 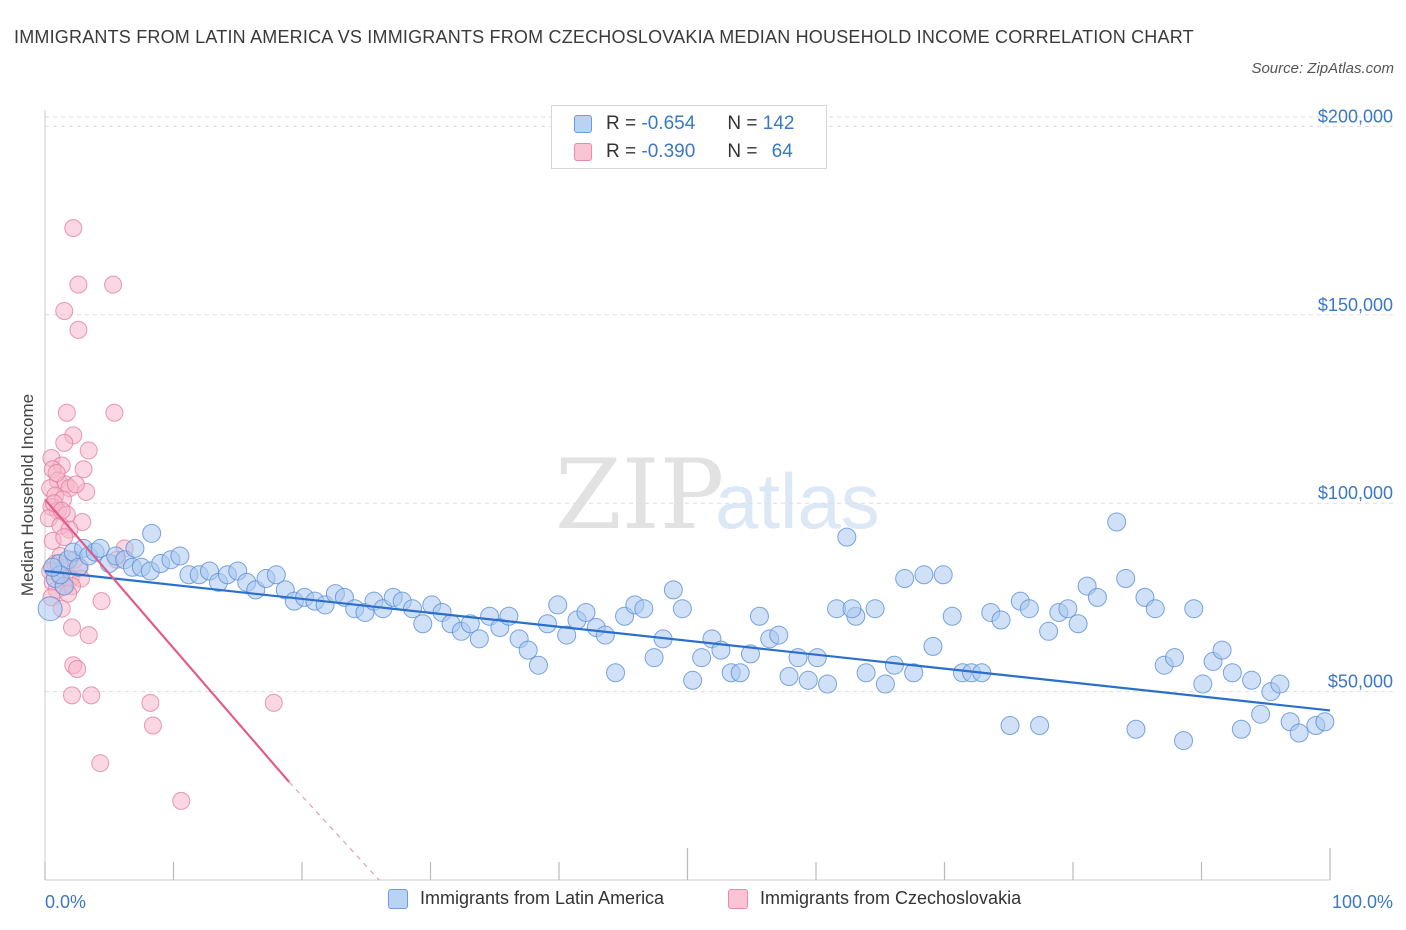 I want to click on legend-n-label: N =, so click(x=742, y=151).